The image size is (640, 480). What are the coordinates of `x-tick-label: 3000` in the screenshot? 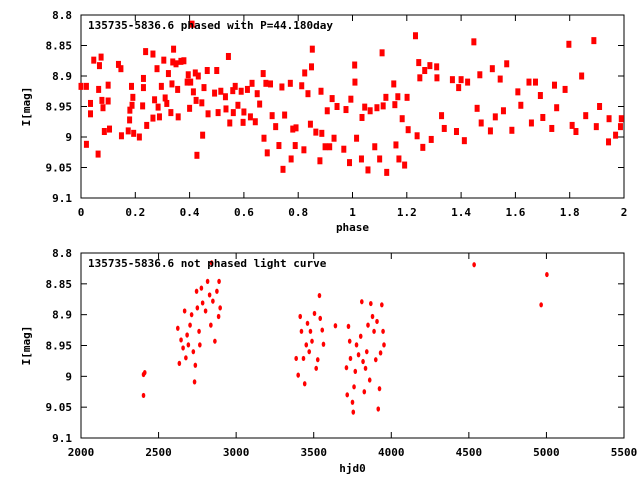 It's located at (236, 452).